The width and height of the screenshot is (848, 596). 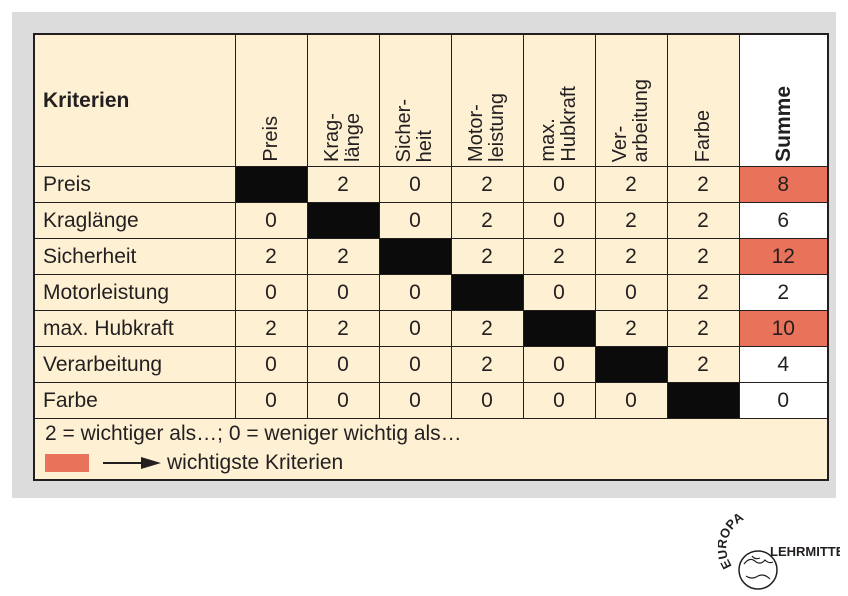 I want to click on column-header: max. Hubkraft, so click(x=559, y=101).